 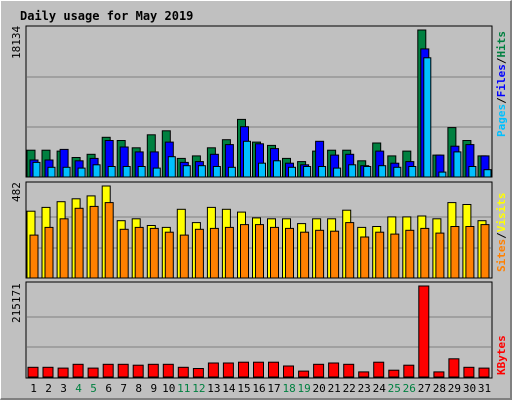 I want to click on x-tick-label-16: 16, so click(x=258, y=388).